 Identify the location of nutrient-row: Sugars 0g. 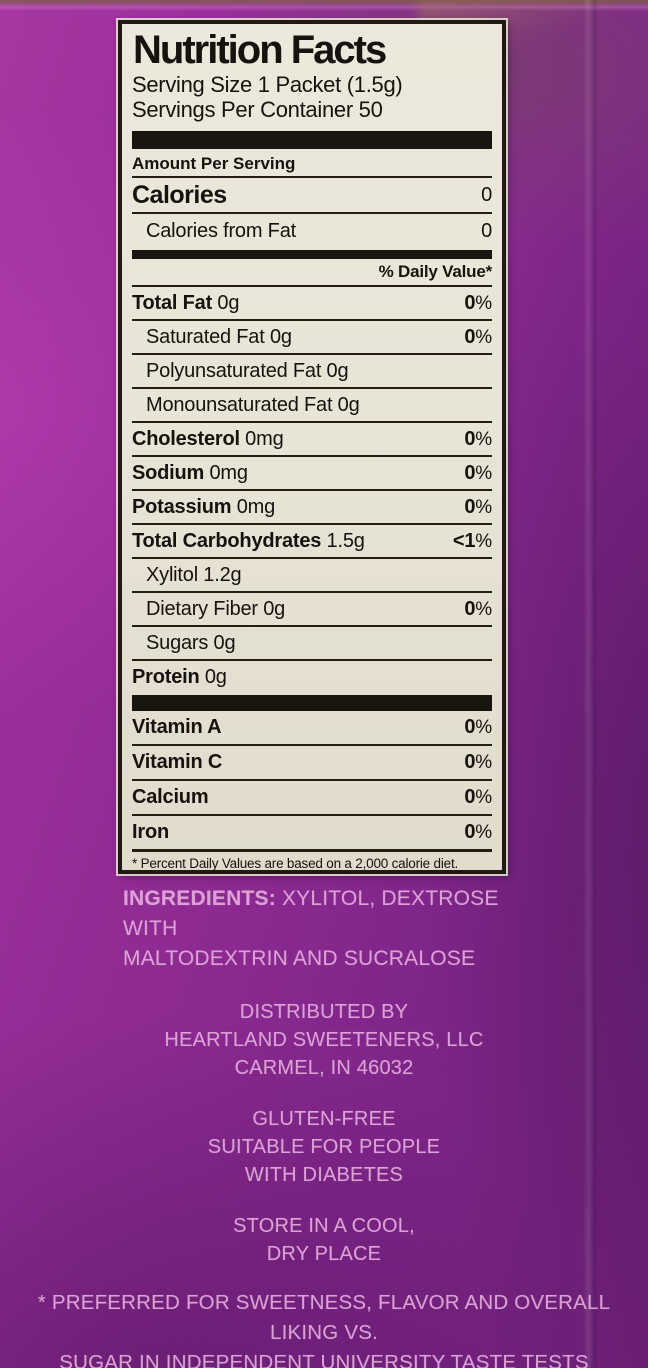
(312, 643).